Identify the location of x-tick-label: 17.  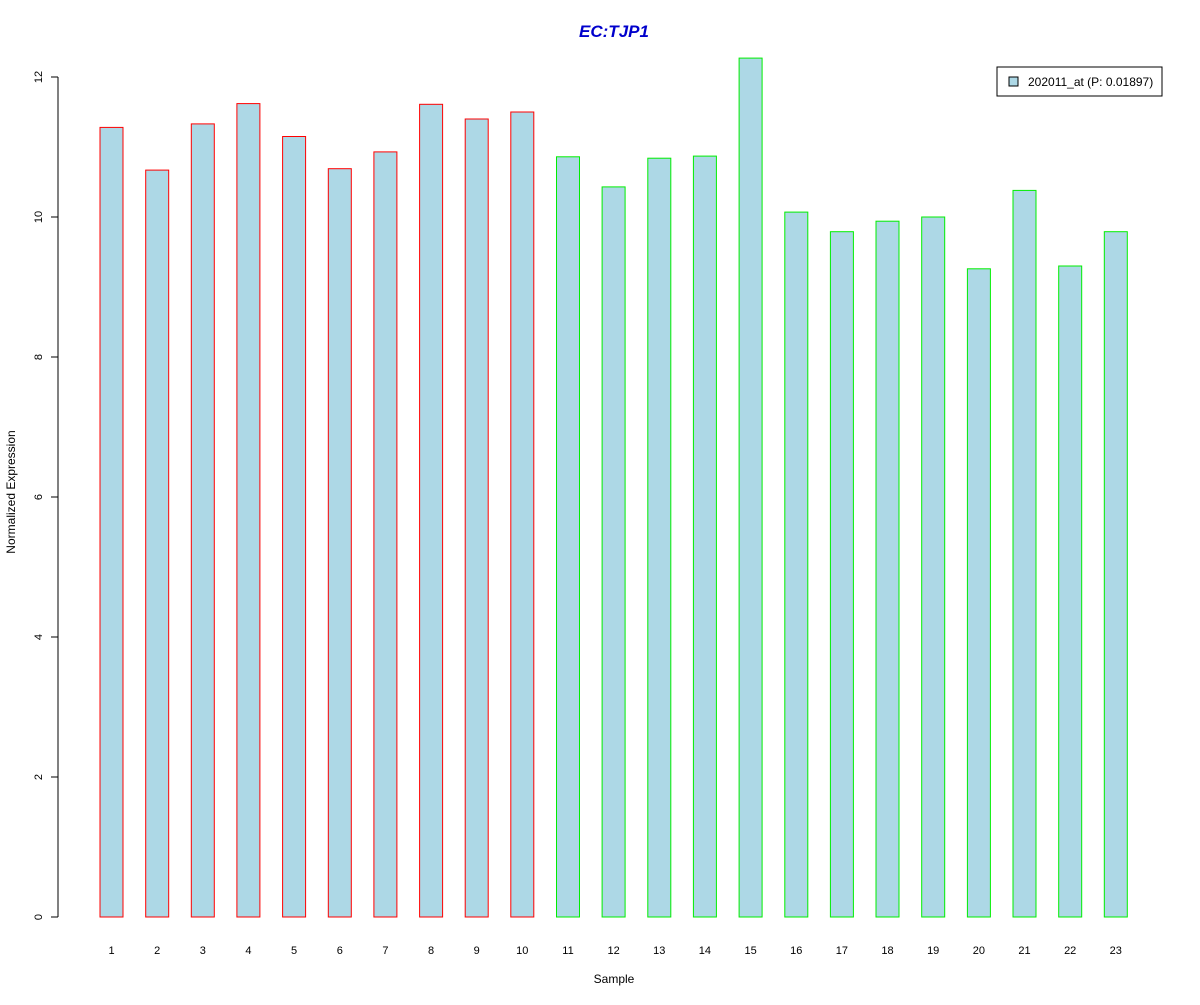
(842, 951).